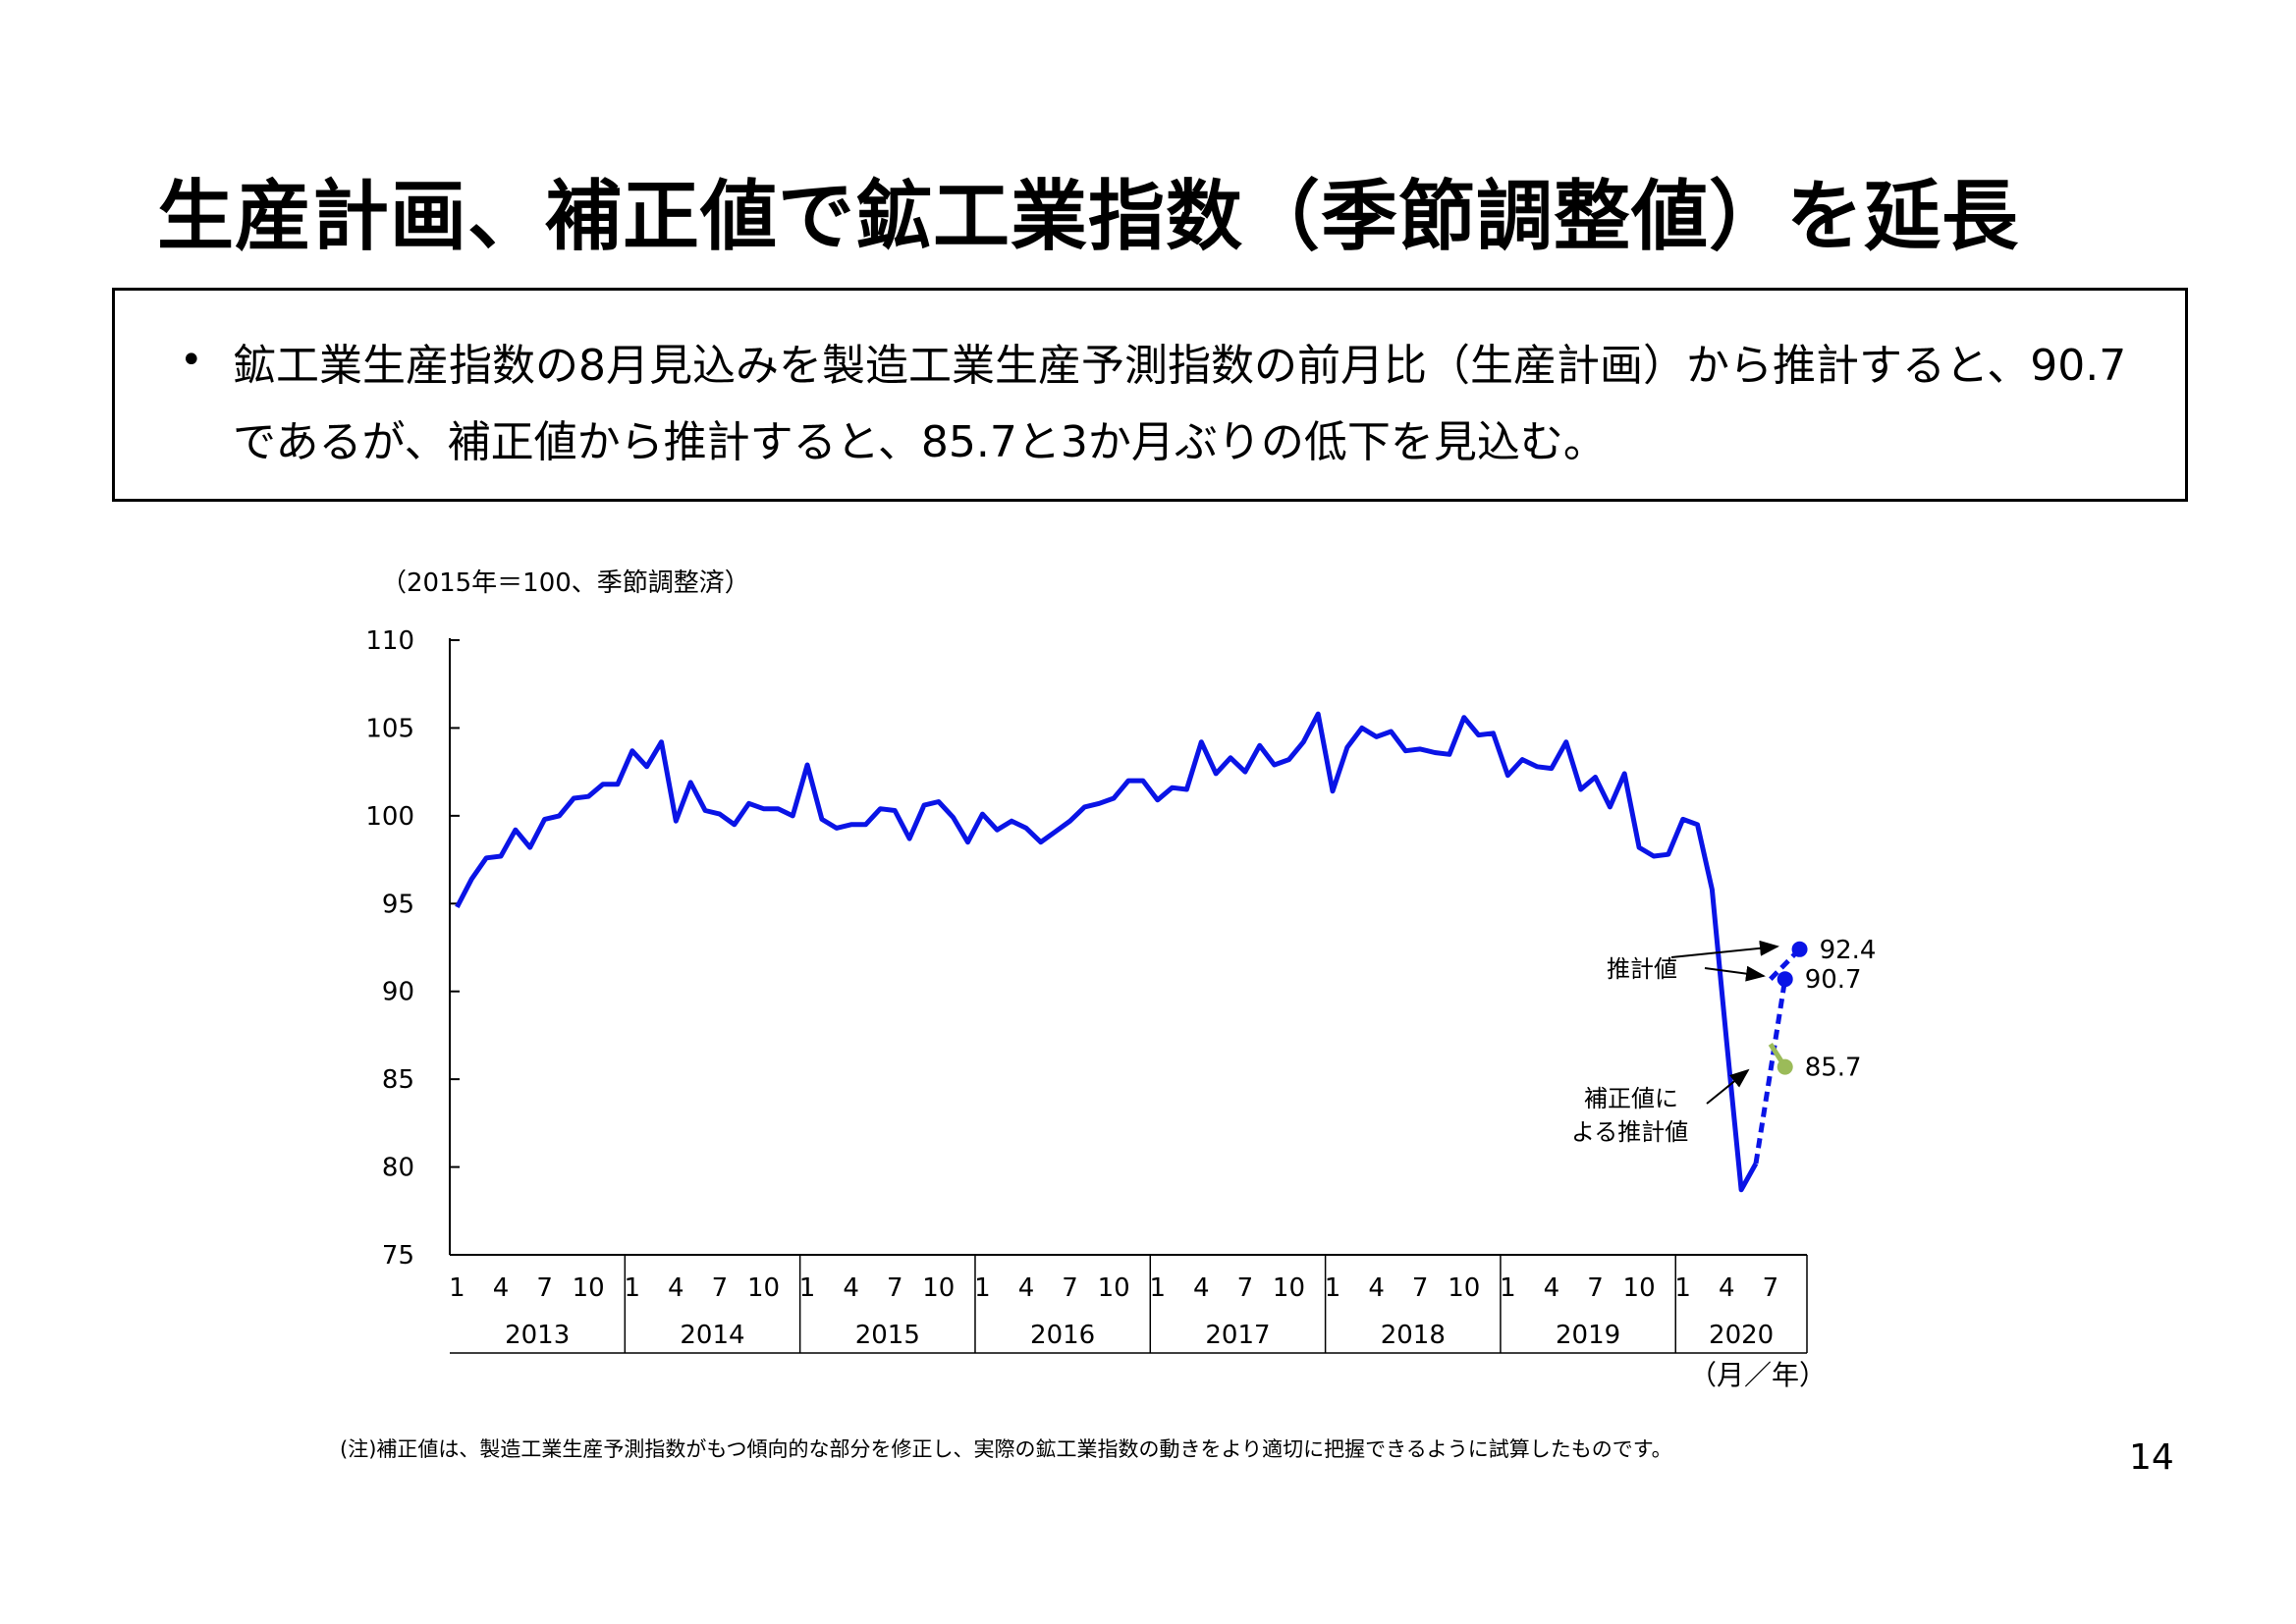 The width and height of the screenshot is (2296, 1624). Describe the element at coordinates (412, 948) in the screenshot. I see `y-ticks: 75 80 85 90 95 100 105 110` at that location.